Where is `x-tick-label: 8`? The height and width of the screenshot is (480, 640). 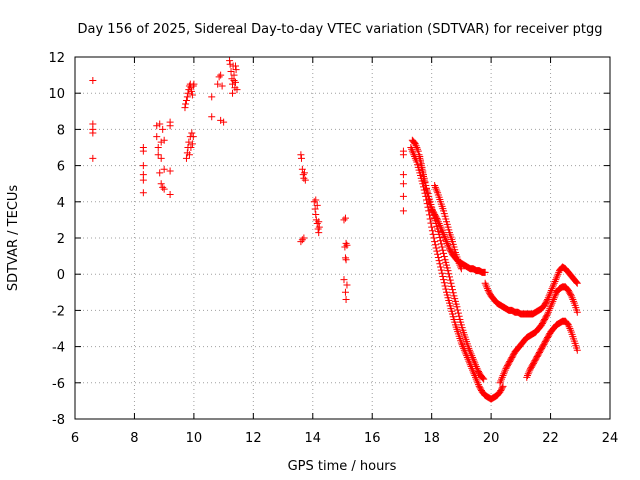
x-tick-label: 8 is located at coordinates (134, 438).